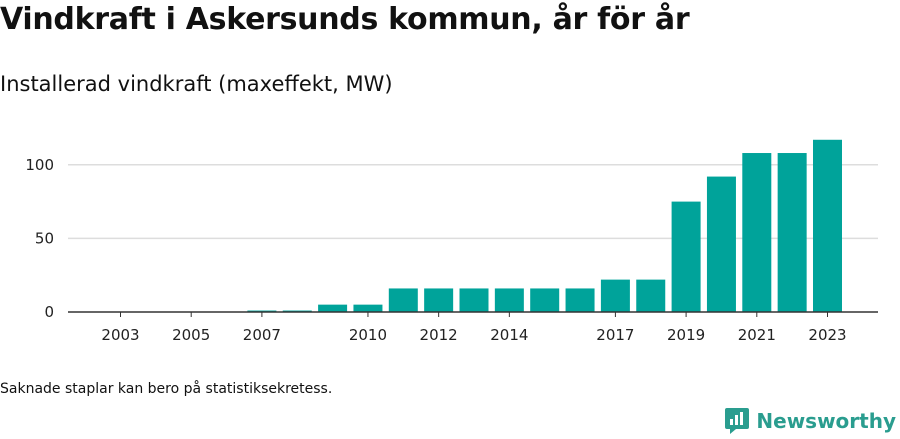 Image resolution: width=900 pixels, height=439 pixels. What do you see at coordinates (368, 308) in the screenshot?
I see `bar-2010` at bounding box center [368, 308].